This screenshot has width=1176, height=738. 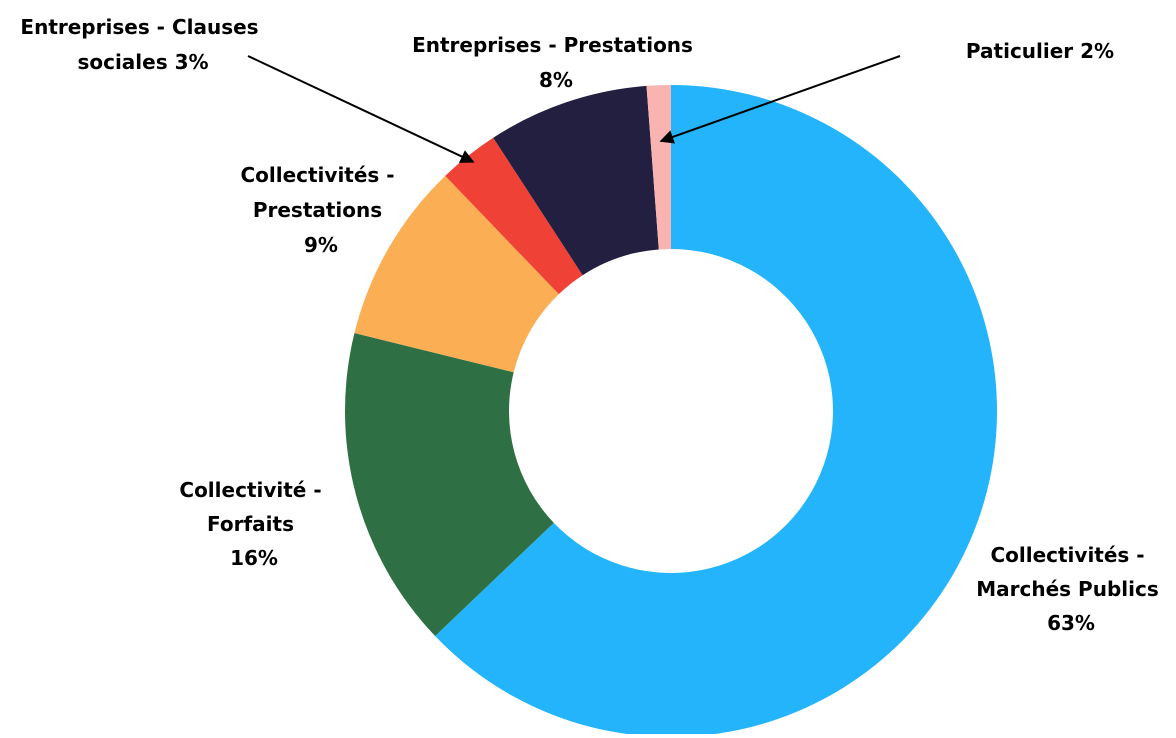 What do you see at coordinates (556, 62) in the screenshot?
I see `slice-label-entreprises-prestations: Entreprises - Prestations 8%` at bounding box center [556, 62].